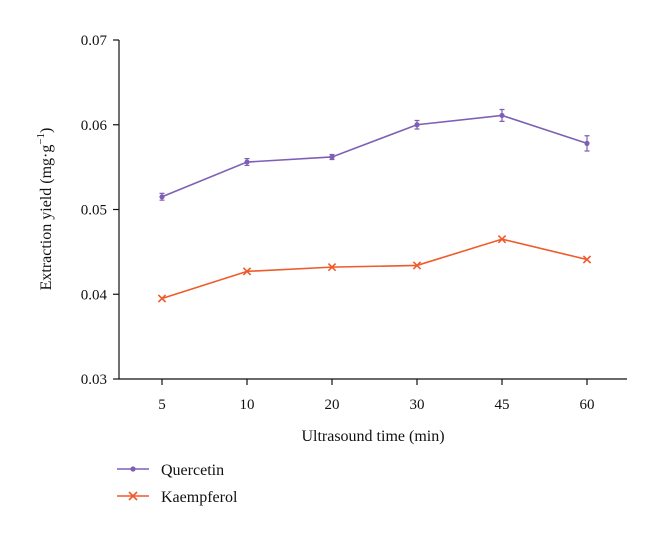 This screenshot has width=660, height=540. Describe the element at coordinates (162, 405) in the screenshot. I see `x-tick-label: 5` at that location.